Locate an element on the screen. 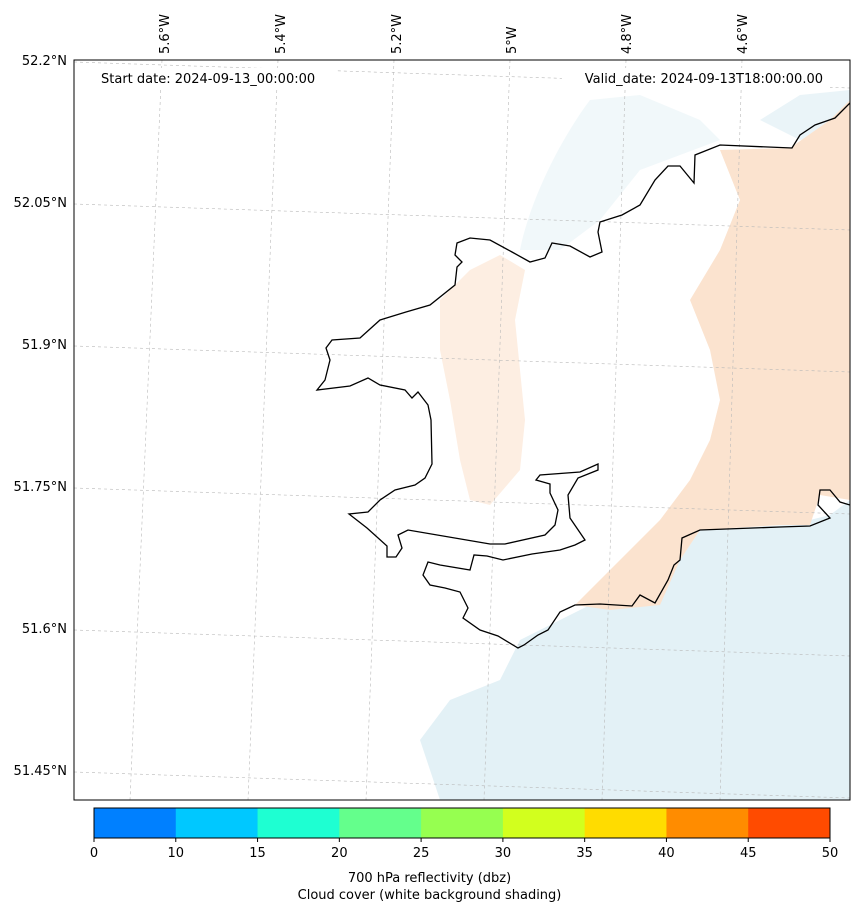 The height and width of the screenshot is (914, 859). colorbar-tick-label: 45 is located at coordinates (748, 853).